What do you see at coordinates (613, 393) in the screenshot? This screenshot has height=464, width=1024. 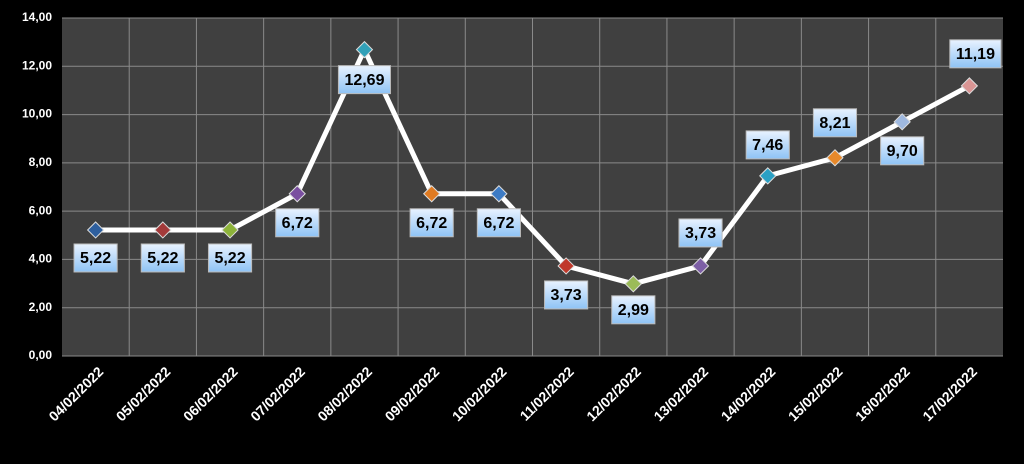 I see `x-tick-label: 12/02/2022` at bounding box center [613, 393].